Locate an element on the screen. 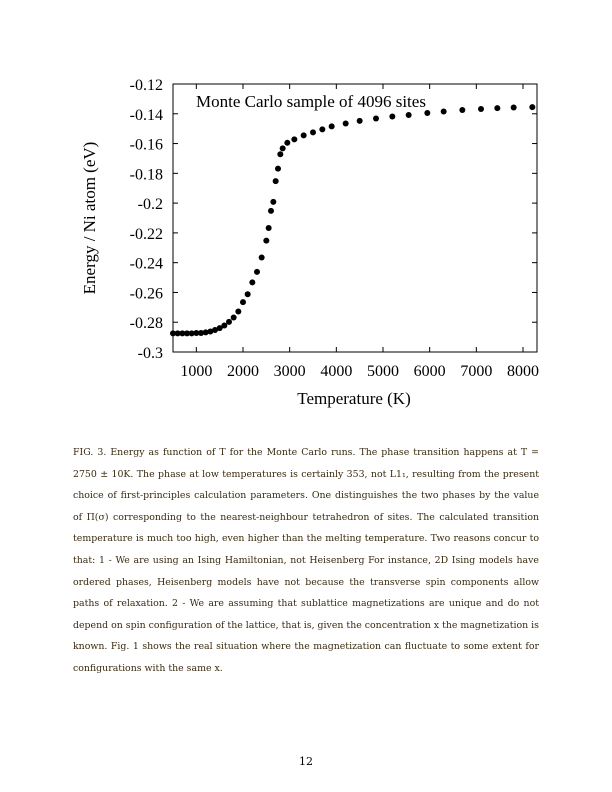  y-tick-label: -0.3 is located at coordinates (150, 353).